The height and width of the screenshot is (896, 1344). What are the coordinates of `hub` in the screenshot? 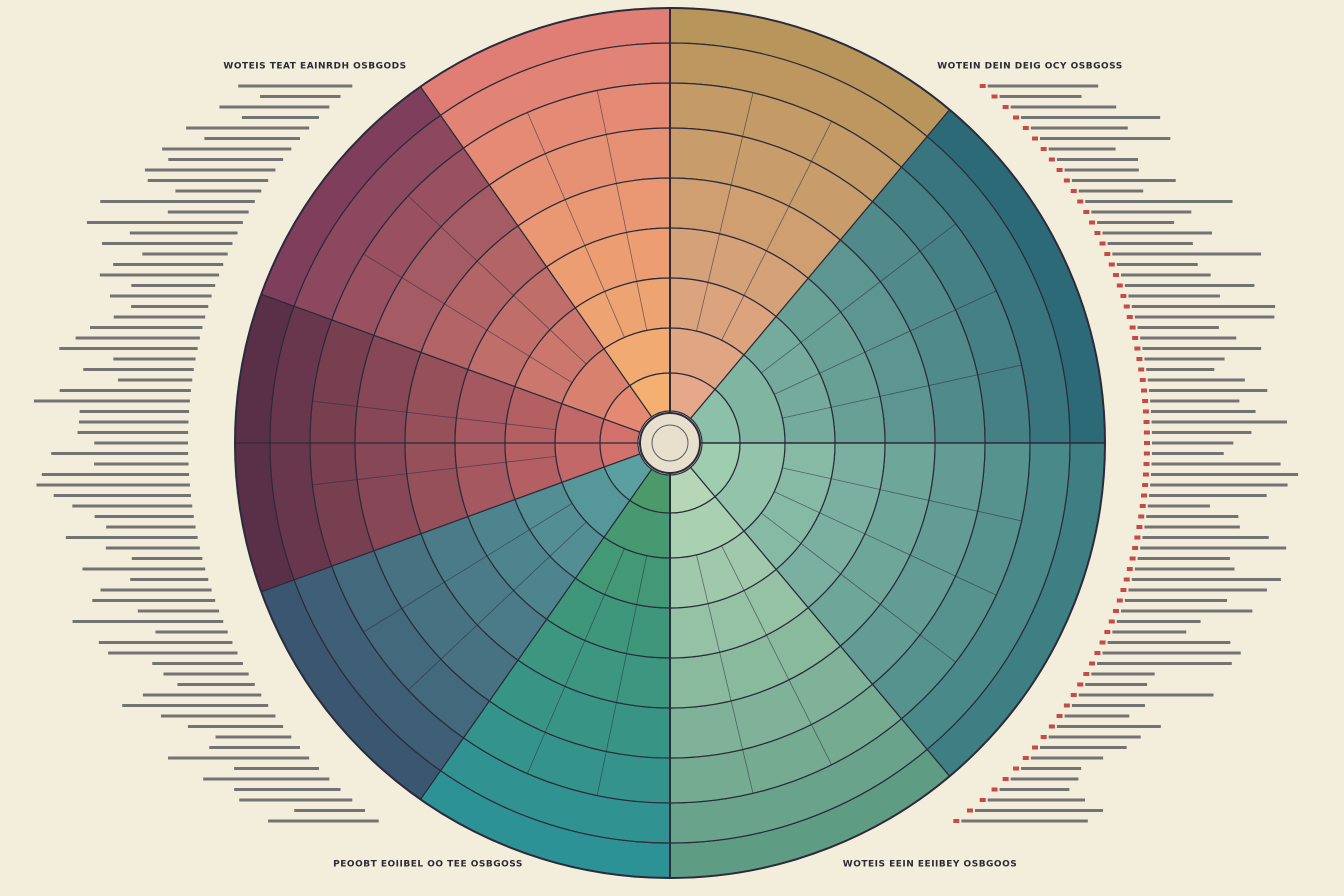 It's located at (670, 443).